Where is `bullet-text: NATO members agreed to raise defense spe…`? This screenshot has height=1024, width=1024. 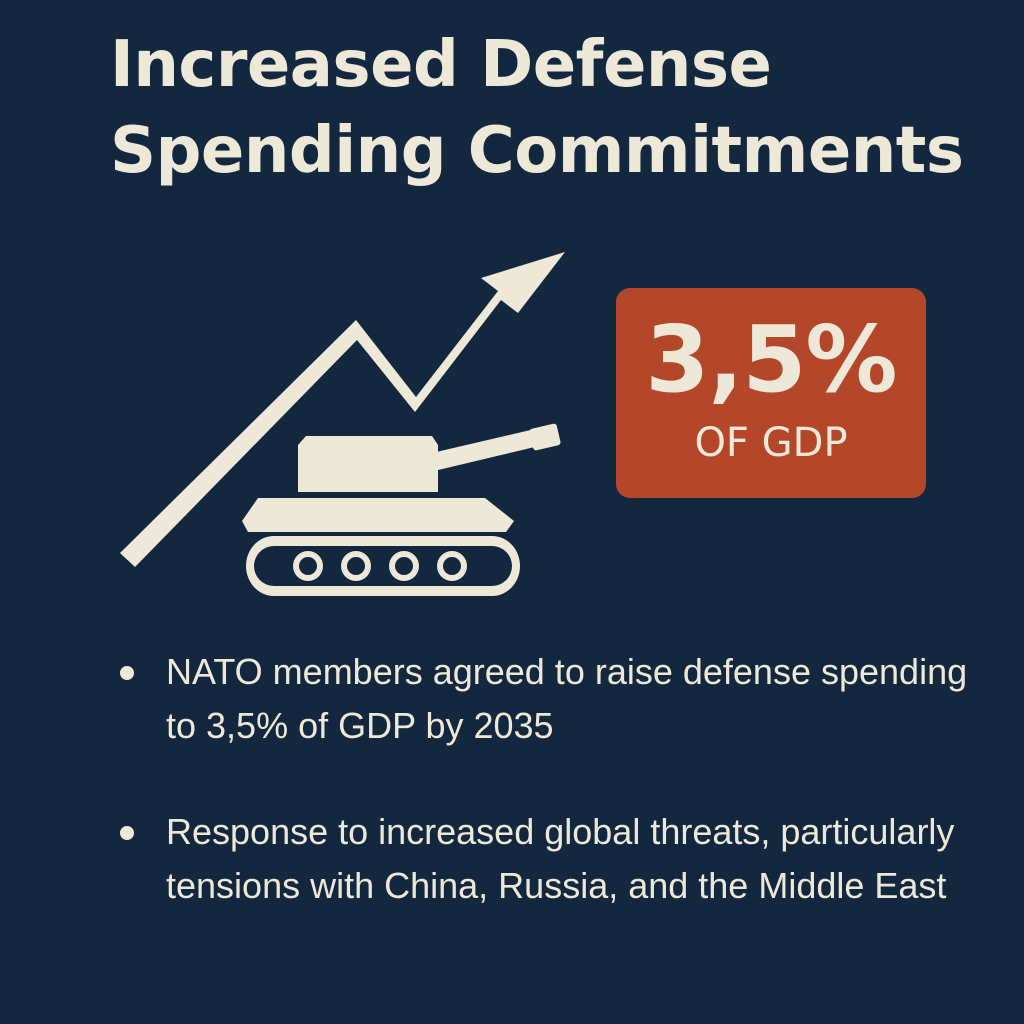 bullet-text: NATO members agreed to raise defense spe… is located at coordinates (567, 698).